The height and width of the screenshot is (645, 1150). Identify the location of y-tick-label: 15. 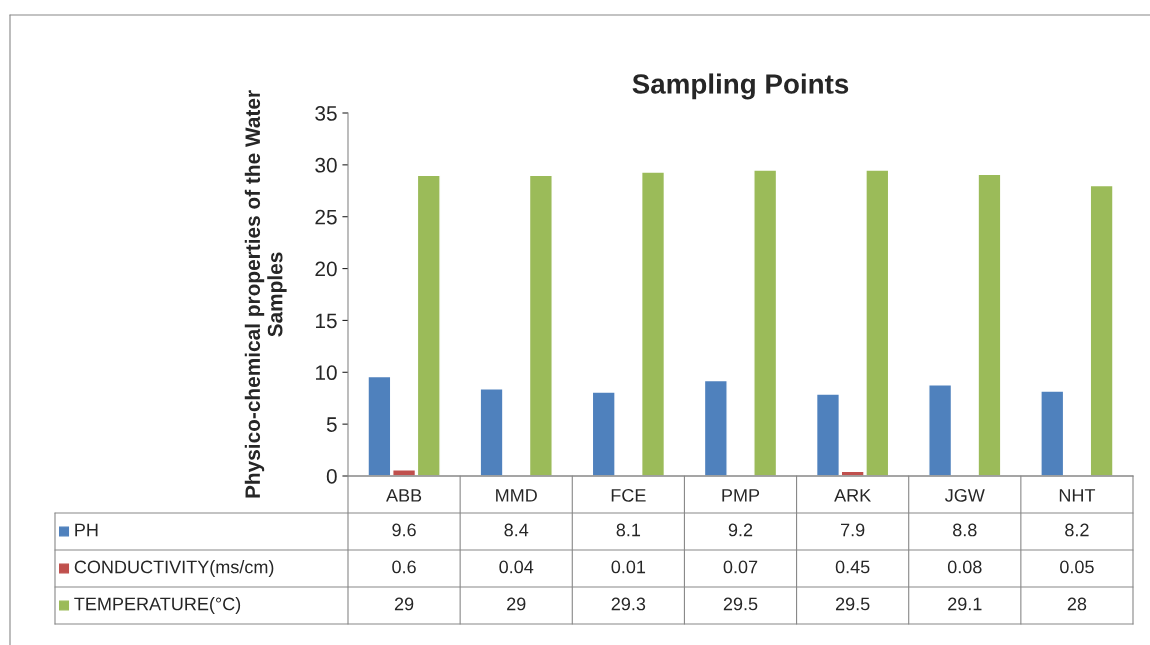
(326, 321).